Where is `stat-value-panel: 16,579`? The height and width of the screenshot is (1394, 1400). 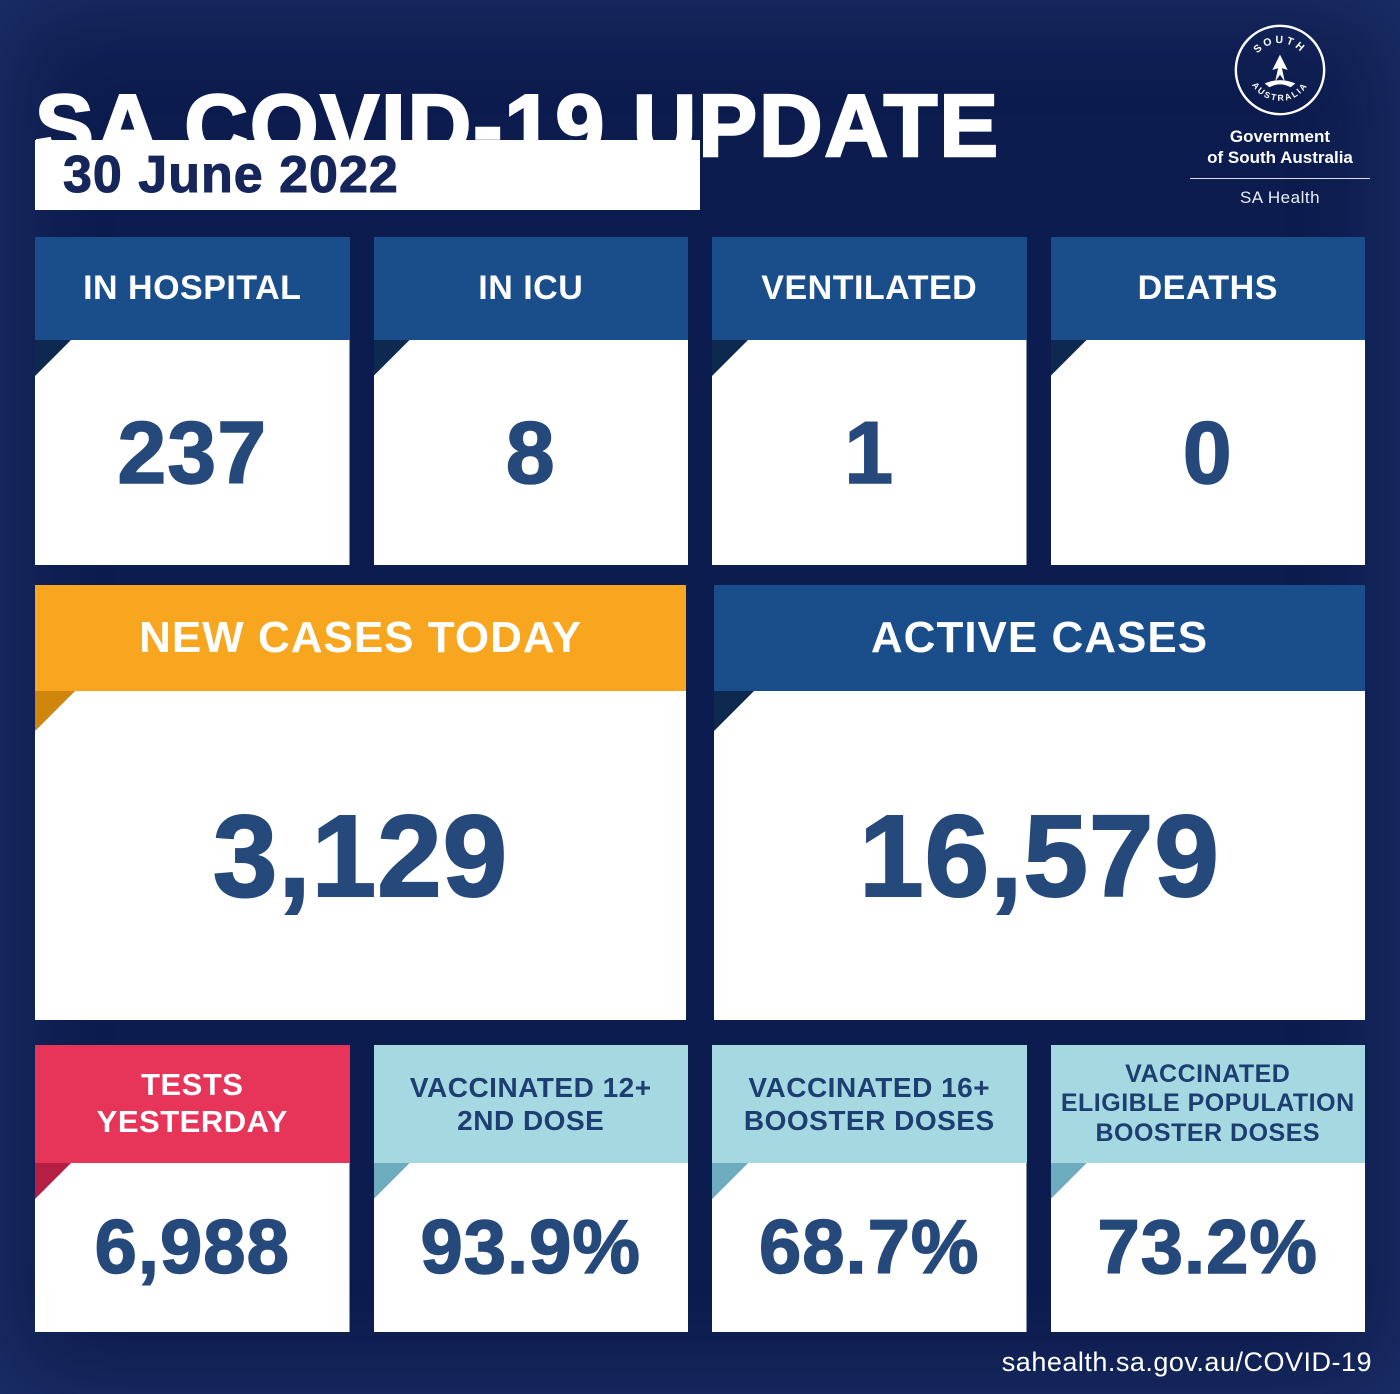 stat-value-panel: 16,579 is located at coordinates (1039, 855).